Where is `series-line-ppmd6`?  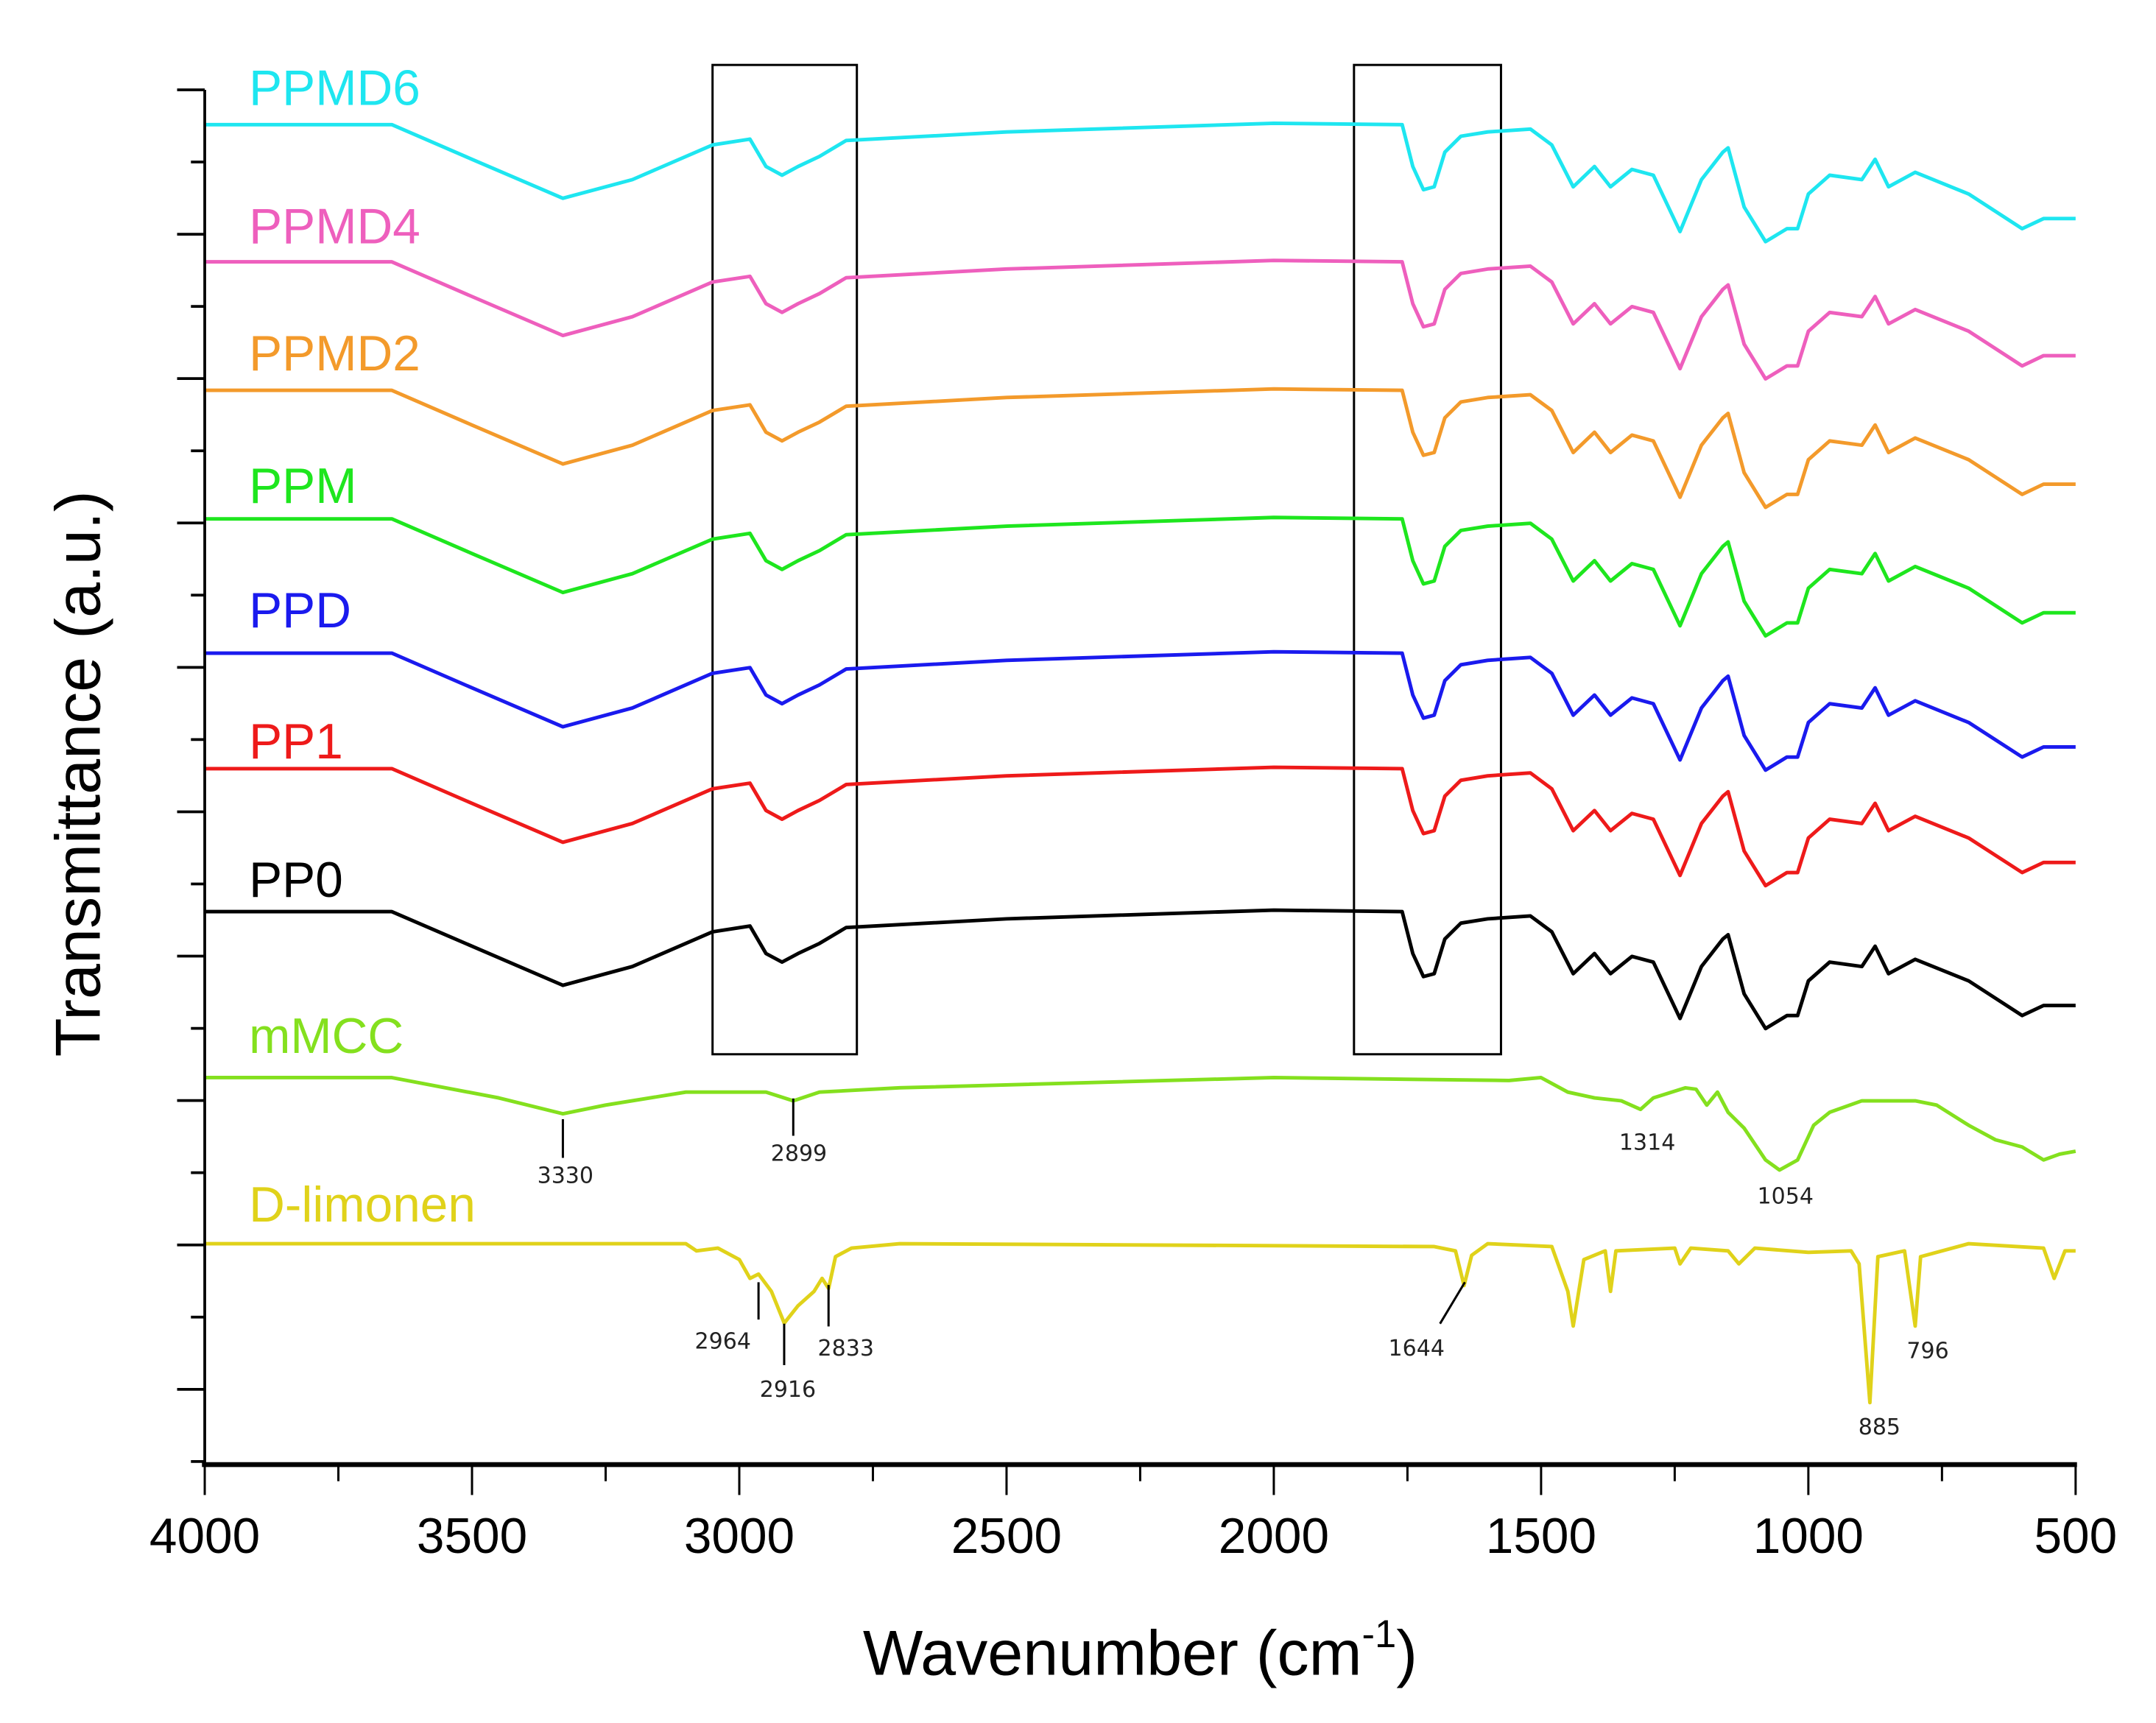
series-line-ppmd6 is located at coordinates (1140, 182).